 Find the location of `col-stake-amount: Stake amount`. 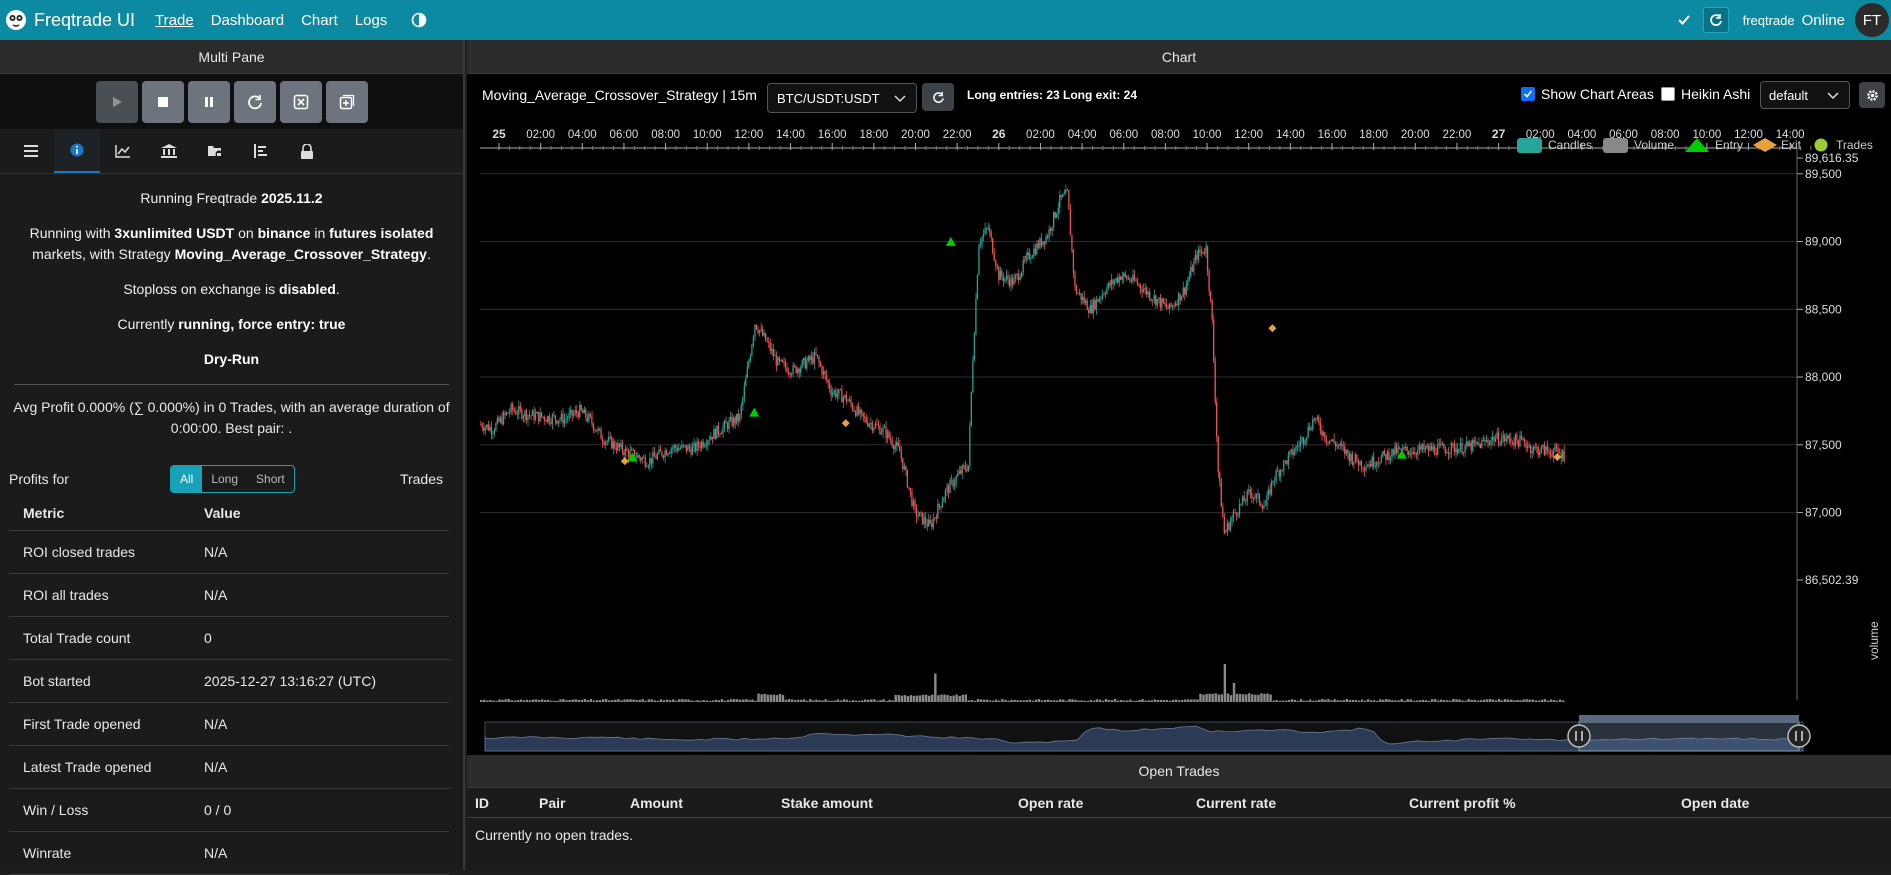

col-stake-amount: Stake amount is located at coordinates (827, 802).